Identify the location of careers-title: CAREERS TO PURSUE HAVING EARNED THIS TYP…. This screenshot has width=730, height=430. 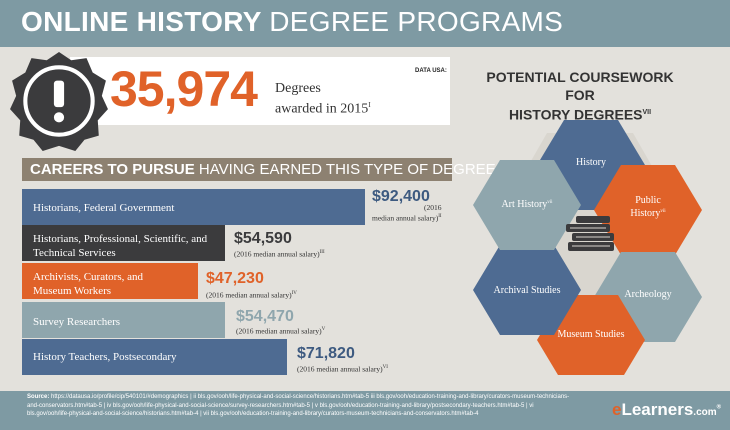
(263, 169).